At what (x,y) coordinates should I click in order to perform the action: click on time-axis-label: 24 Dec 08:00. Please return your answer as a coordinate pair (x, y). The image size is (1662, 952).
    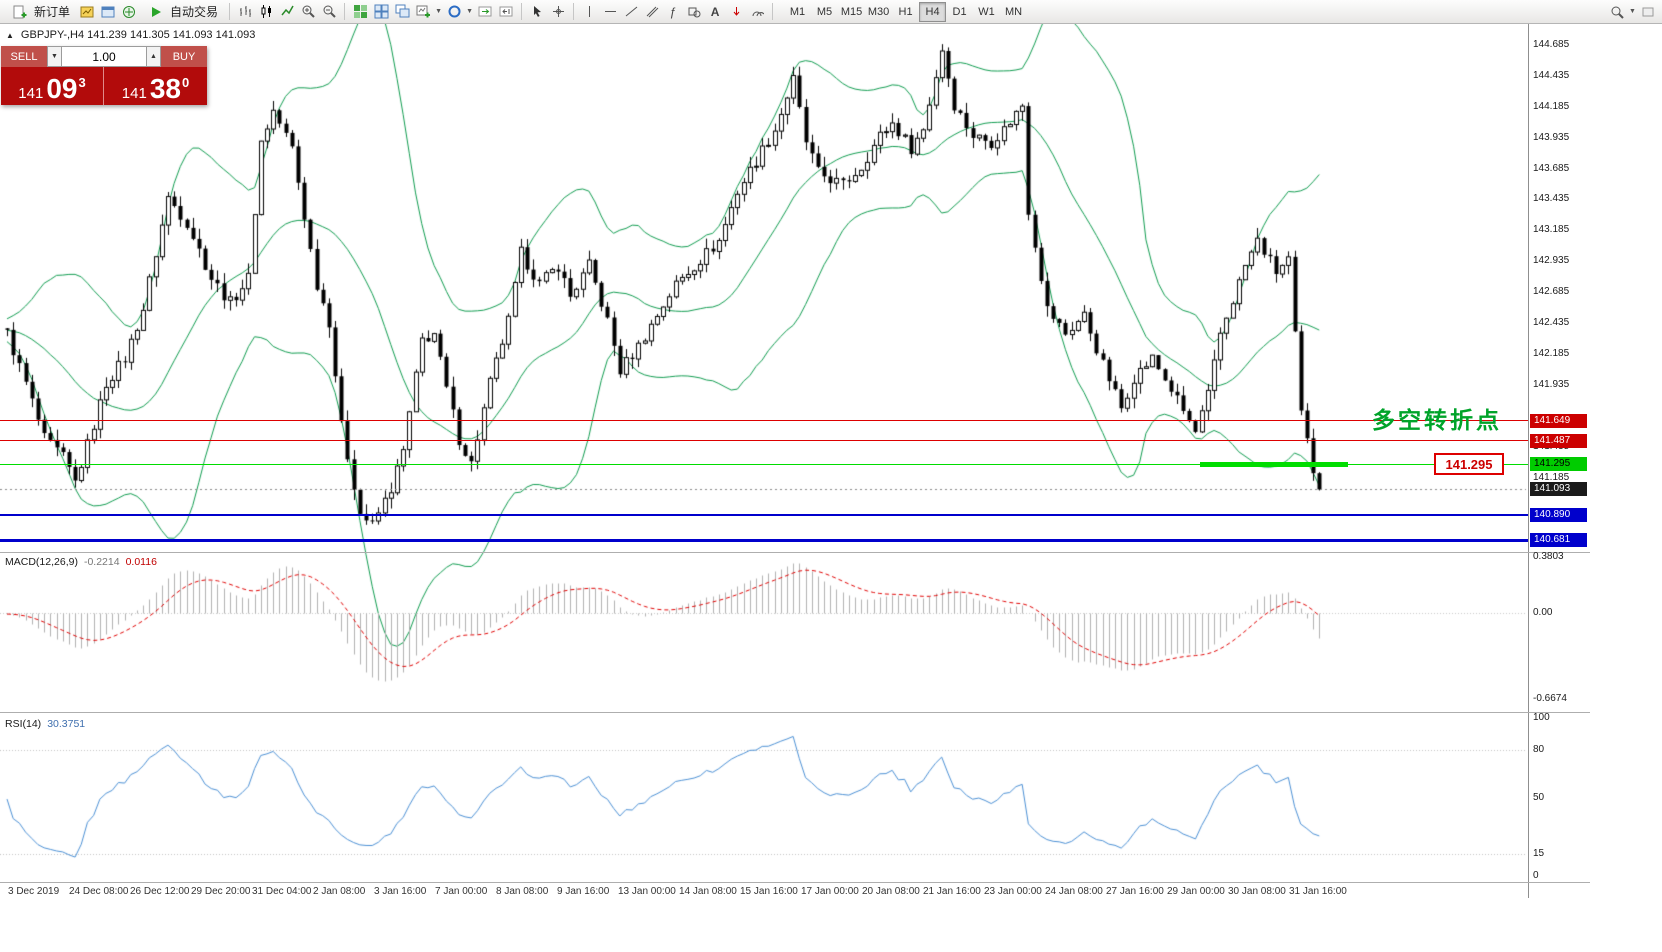
    Looking at the image, I should click on (99, 891).